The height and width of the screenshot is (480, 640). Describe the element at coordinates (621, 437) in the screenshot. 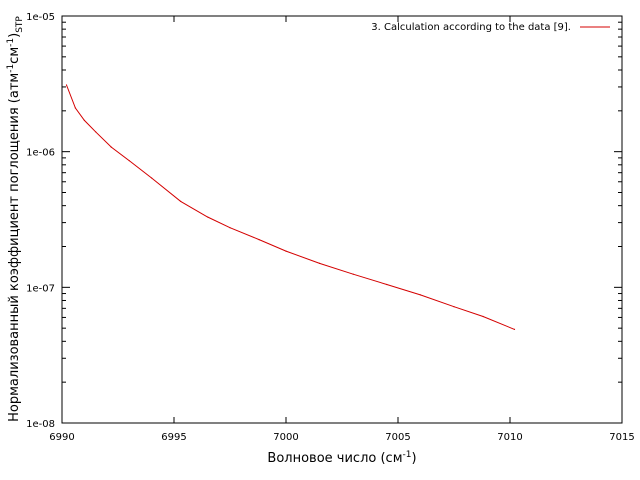

I see `x-tick-label: 7015` at that location.